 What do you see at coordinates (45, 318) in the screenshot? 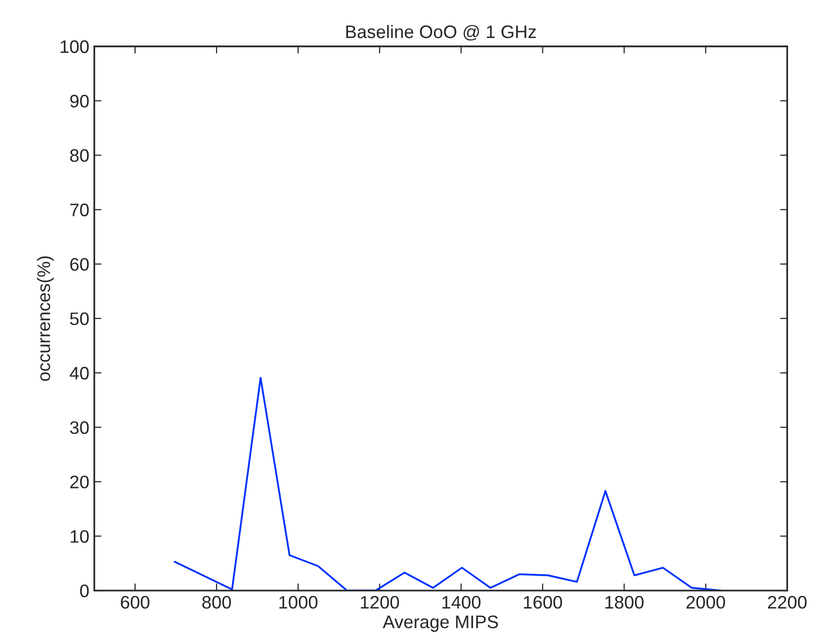
I see `y-axis-title: occurrences(%)` at bounding box center [45, 318].